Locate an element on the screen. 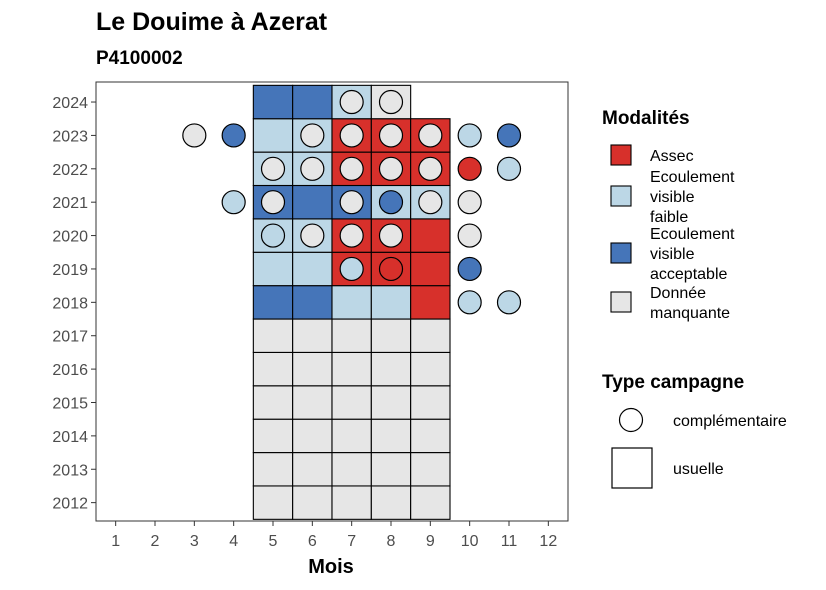  legend-modalites-title: Modalités is located at coordinates (646, 118).